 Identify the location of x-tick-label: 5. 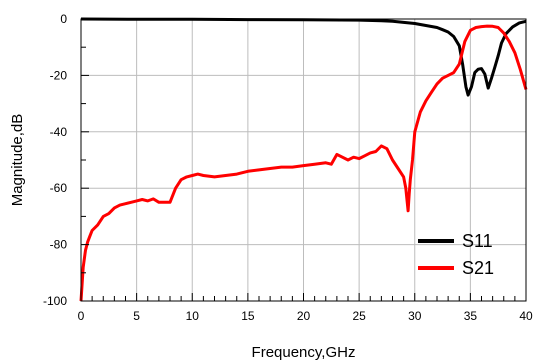
(136, 316).